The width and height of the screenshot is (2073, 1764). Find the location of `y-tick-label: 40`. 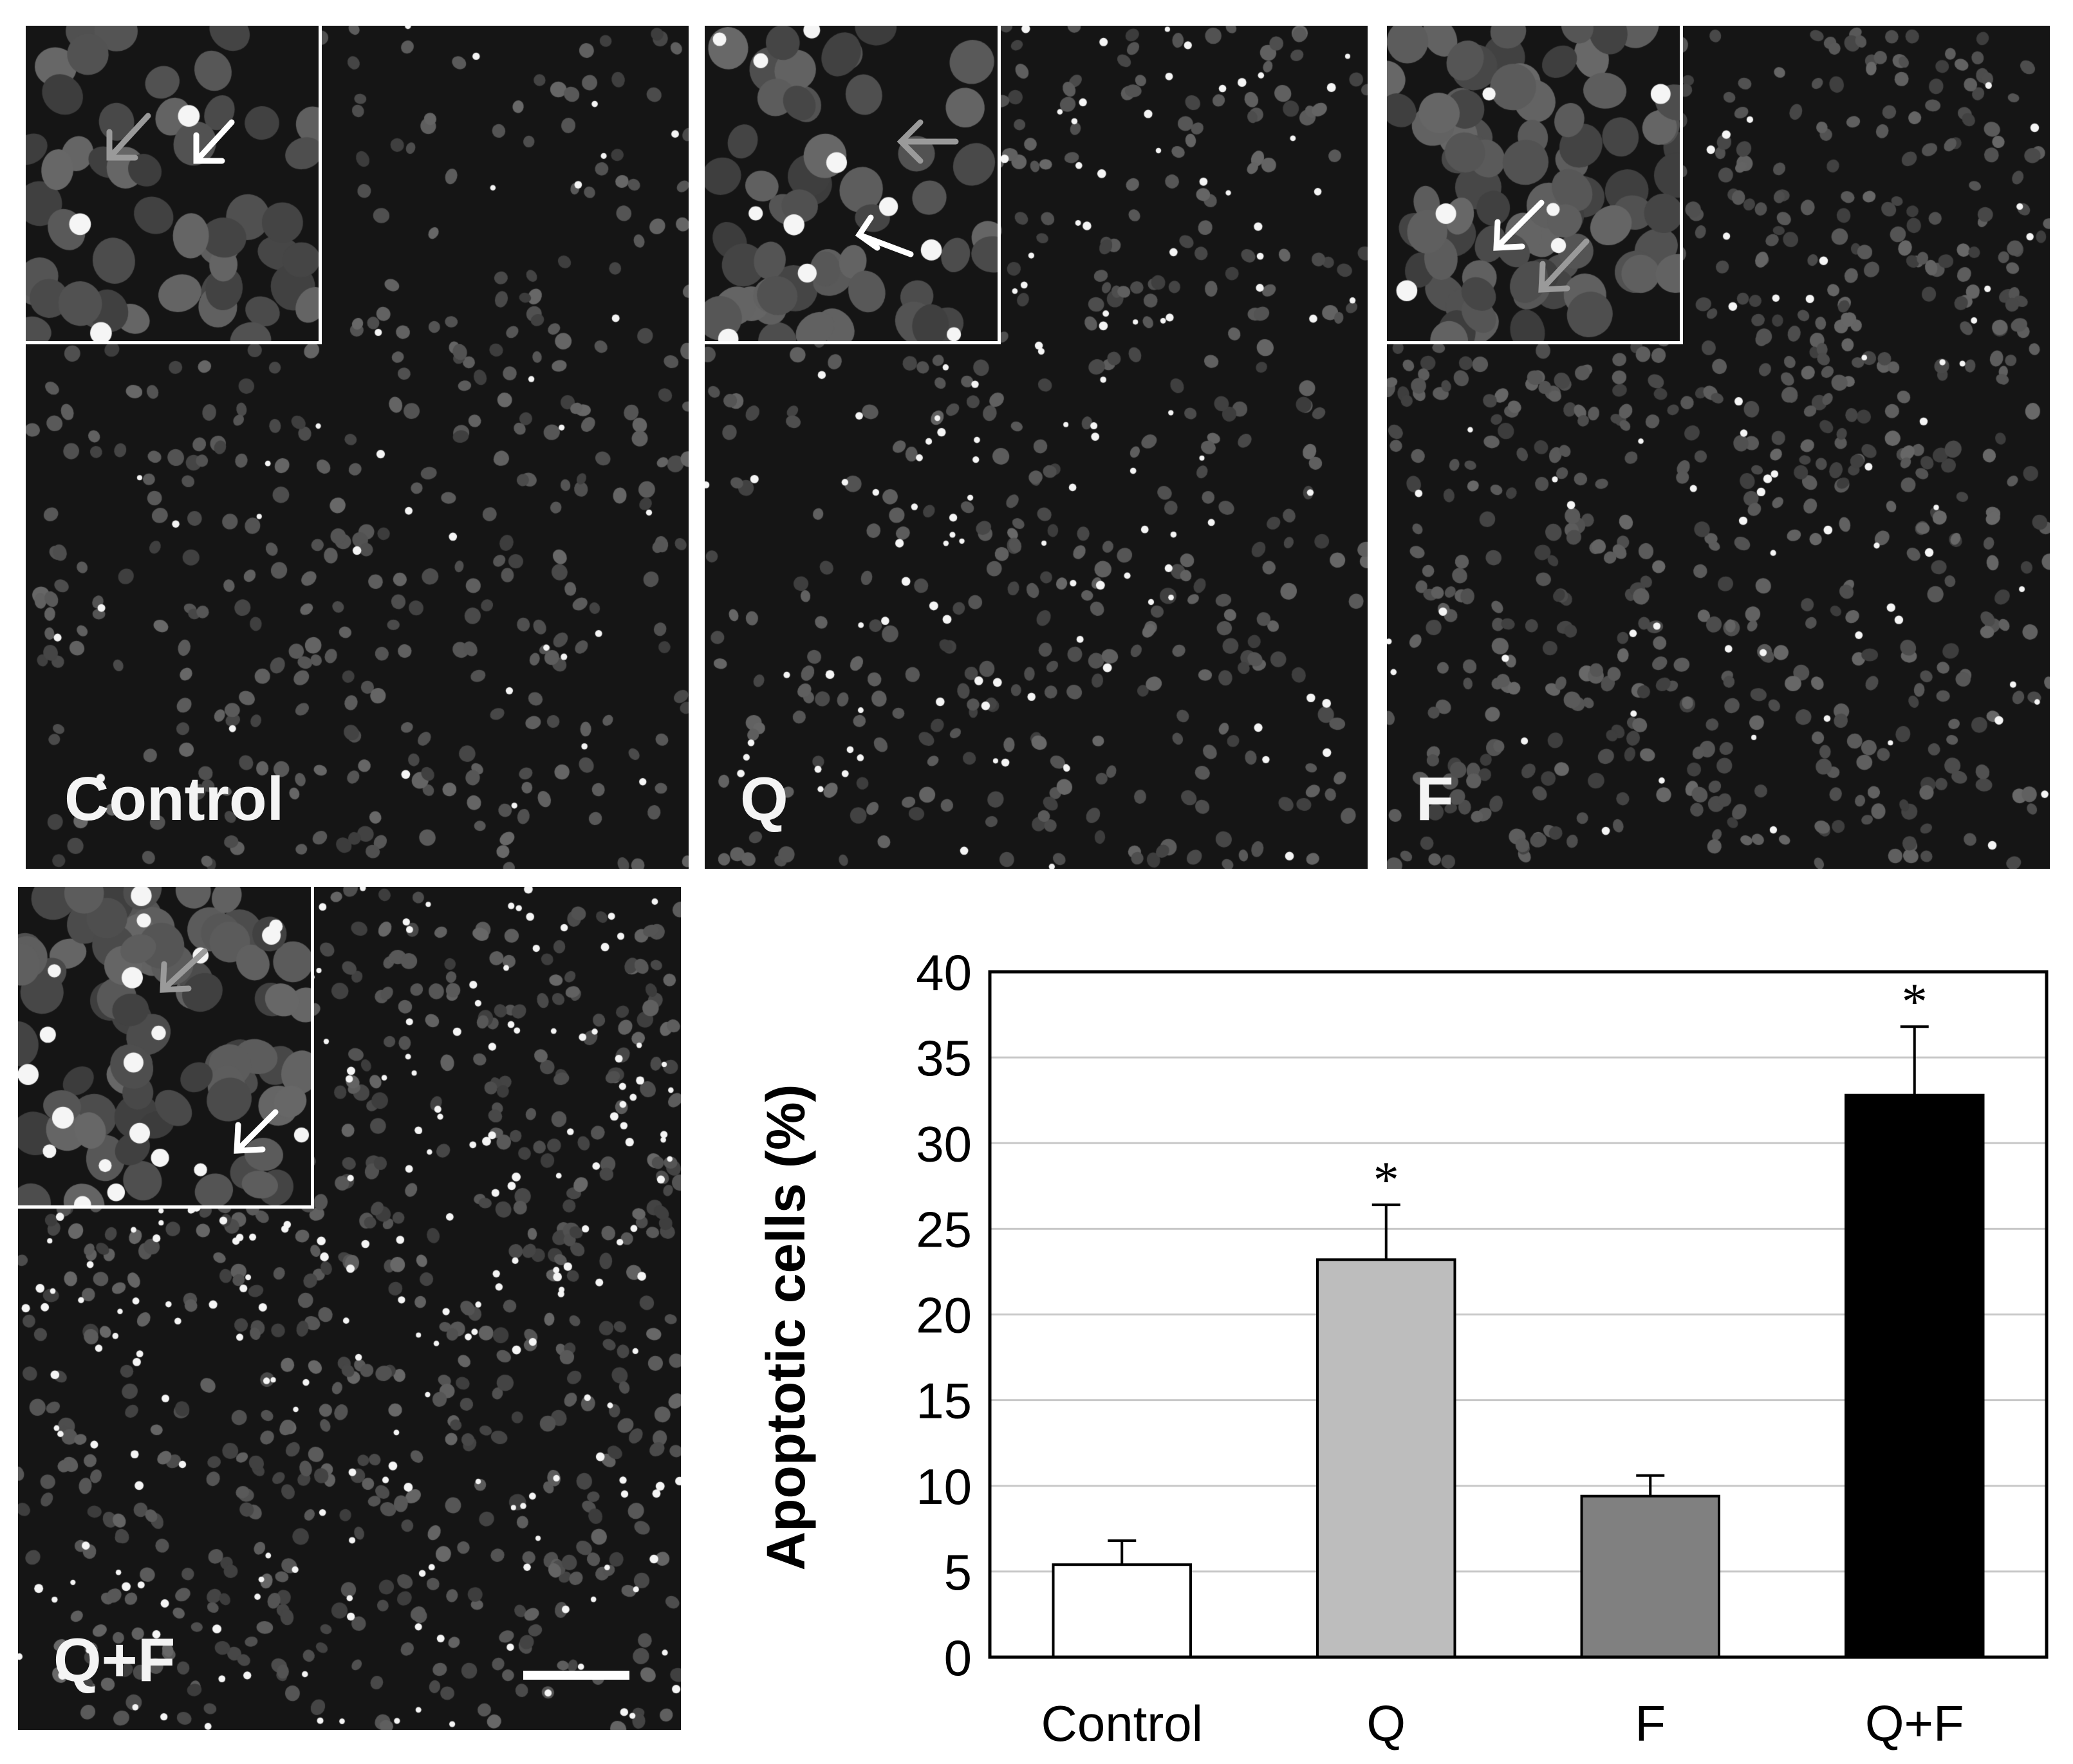

y-tick-label: 40 is located at coordinates (944, 972).